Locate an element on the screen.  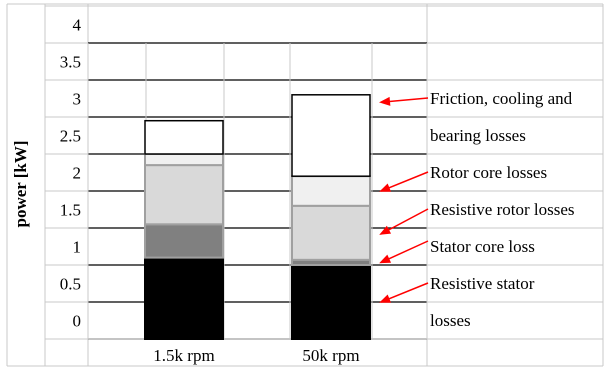
y-tick-label: 4 is located at coordinates (77, 25).